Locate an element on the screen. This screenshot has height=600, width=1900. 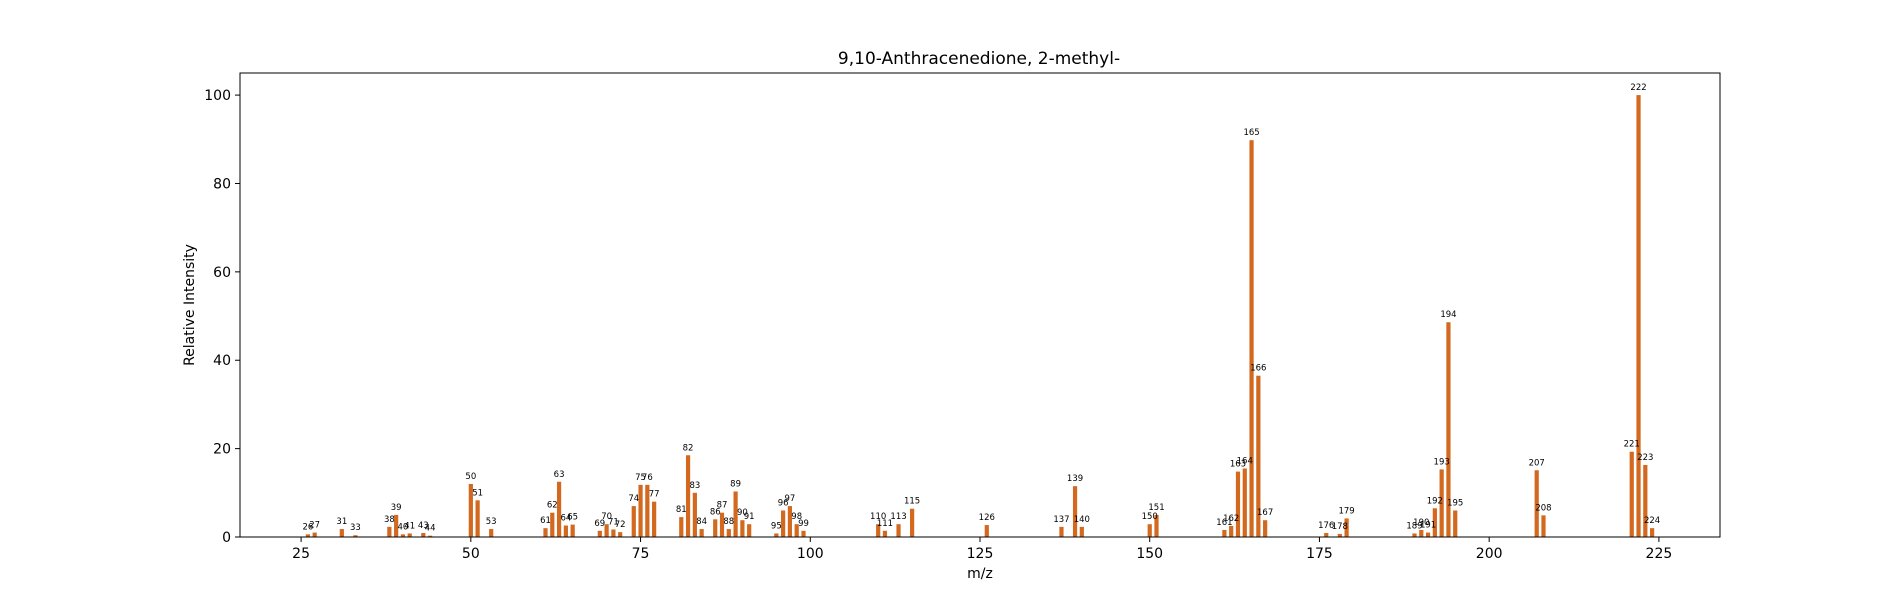
peak-label: 40 is located at coordinates (403, 527).